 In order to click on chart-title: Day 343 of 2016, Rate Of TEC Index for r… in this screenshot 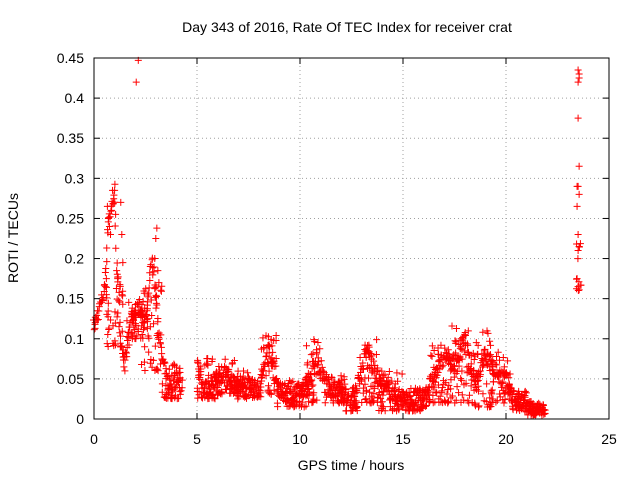, I will do `click(347, 27)`.